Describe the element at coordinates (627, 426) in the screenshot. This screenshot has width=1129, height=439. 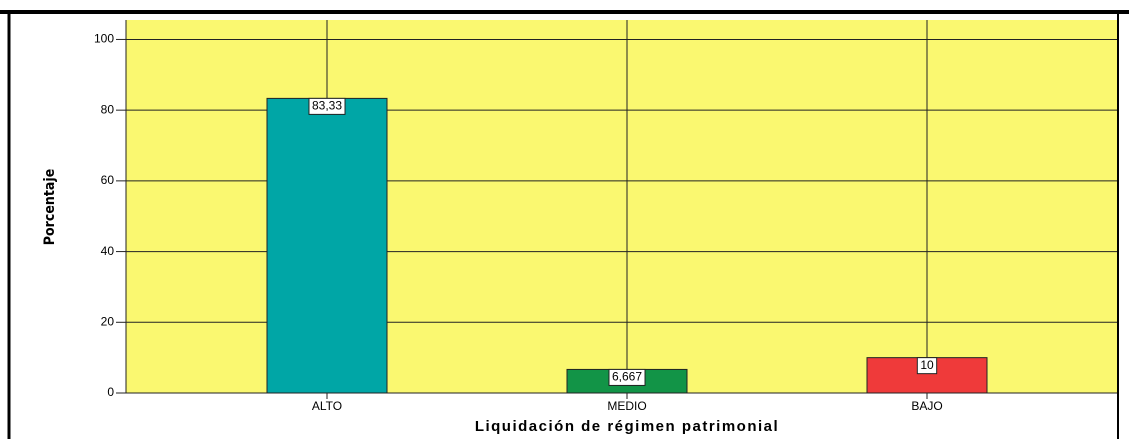
I see `x-axis-label: Liquidación de régimen patrimonial` at that location.